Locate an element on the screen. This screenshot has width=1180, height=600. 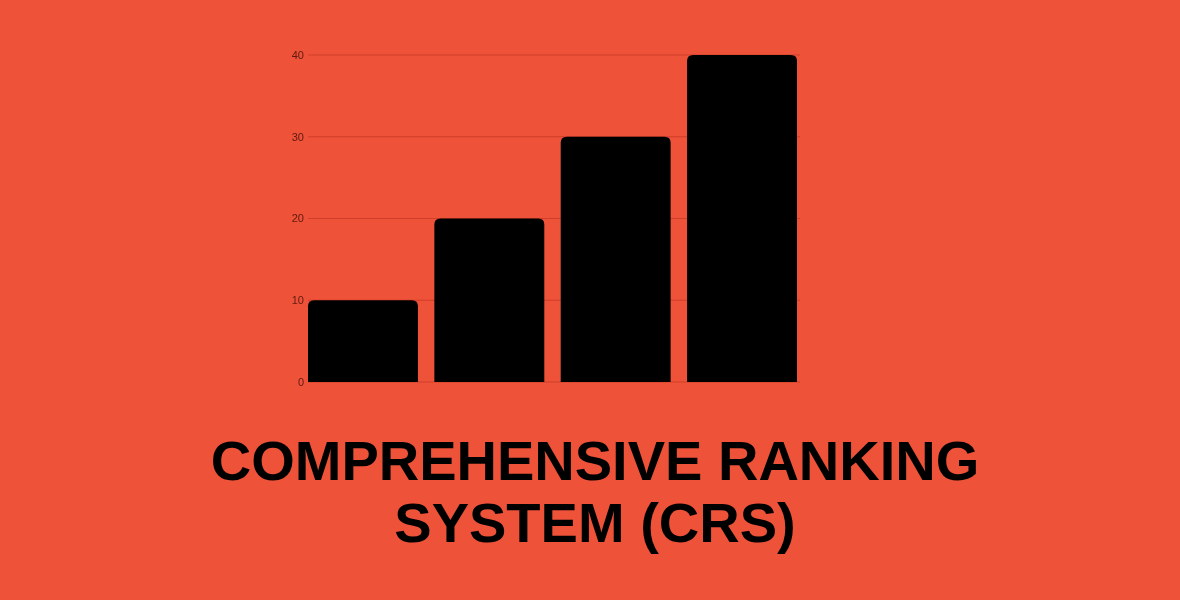
y-tick-label: 30 is located at coordinates (297, 136).